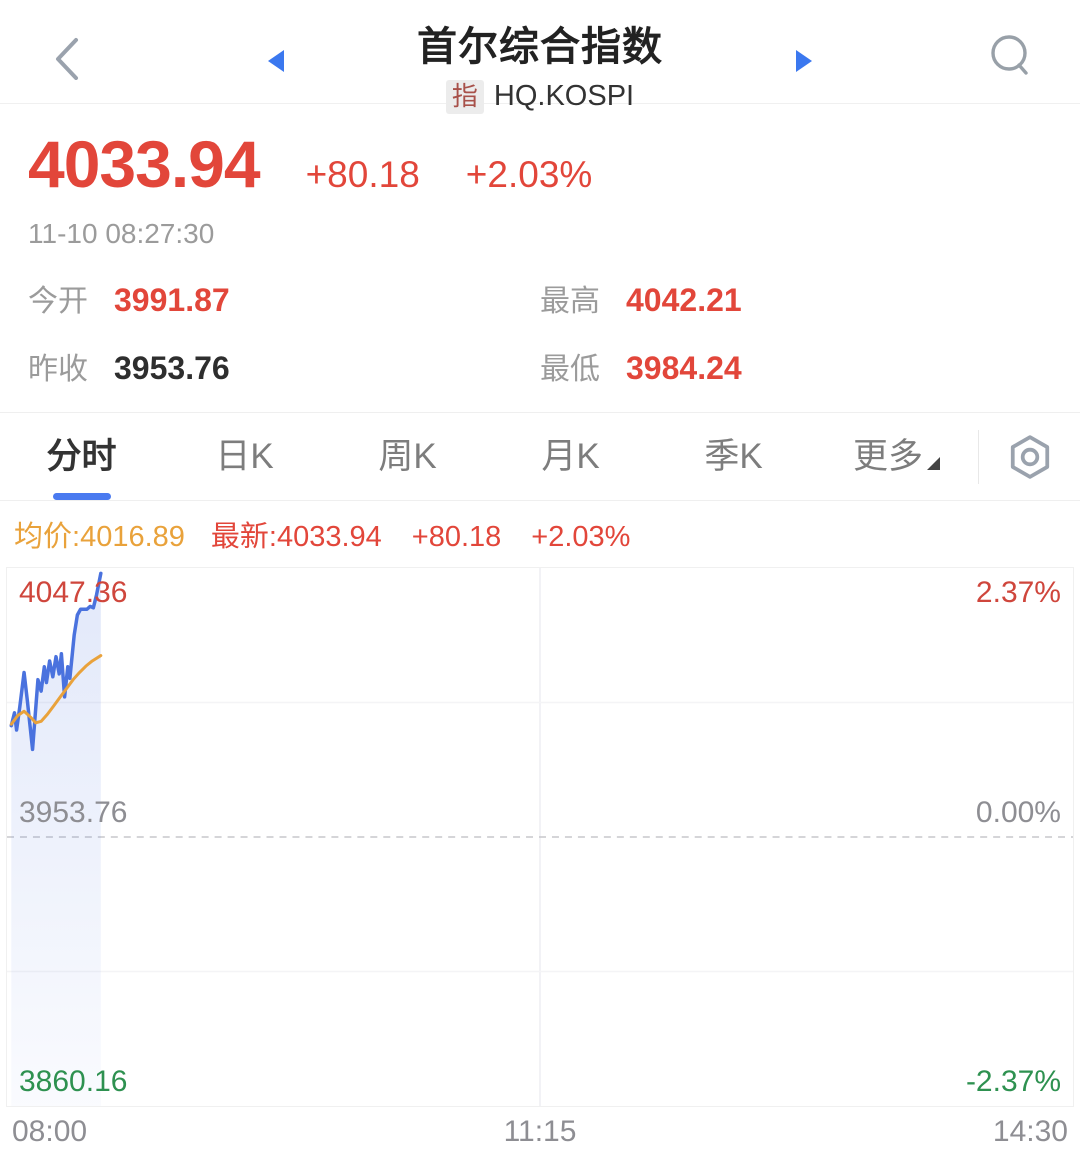  Describe the element at coordinates (73, 812) in the screenshot. I see `y-label-mid-price: 3953.76` at that location.